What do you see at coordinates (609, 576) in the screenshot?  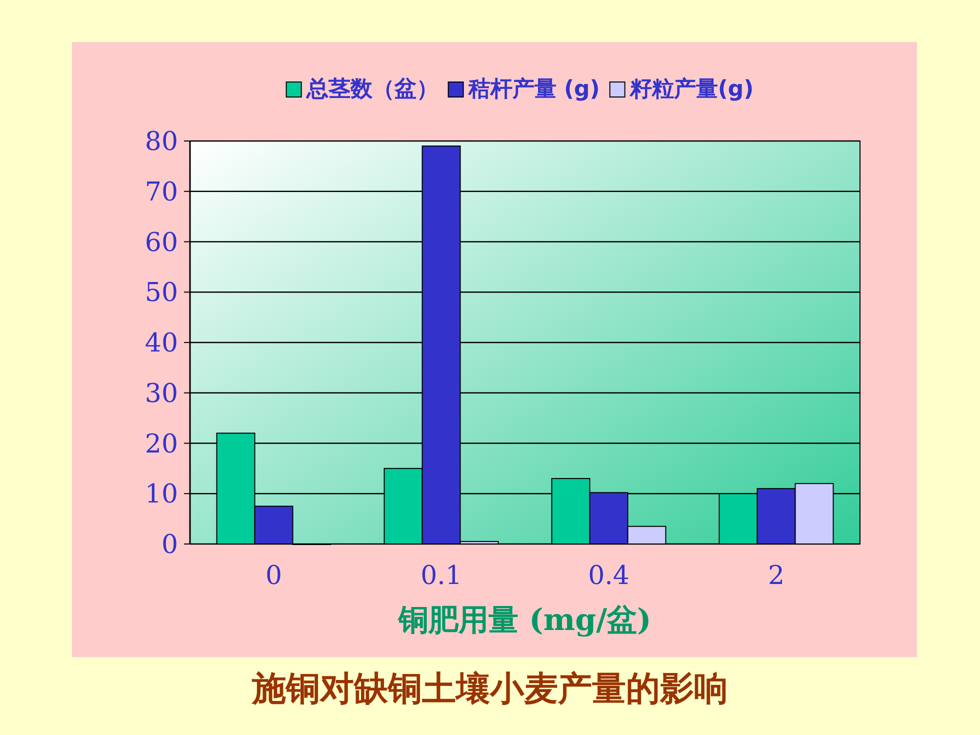 I see `x-tick-label: 0.4` at bounding box center [609, 576].